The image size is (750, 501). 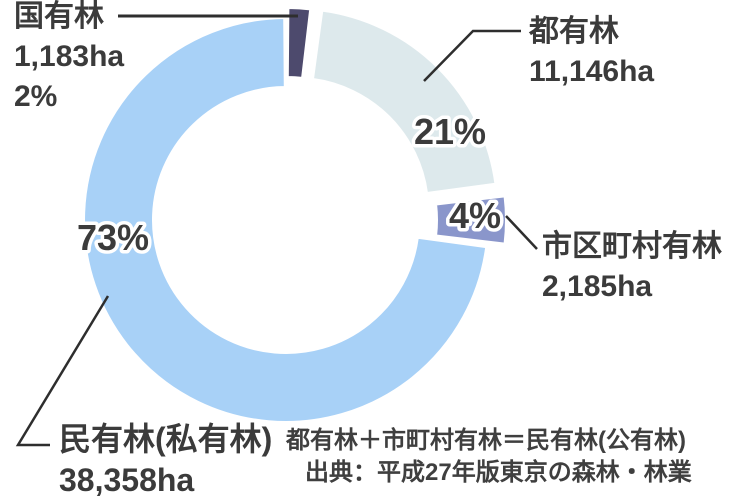 I want to click on callout-toyurin-label: 都有林, so click(x=574, y=31).